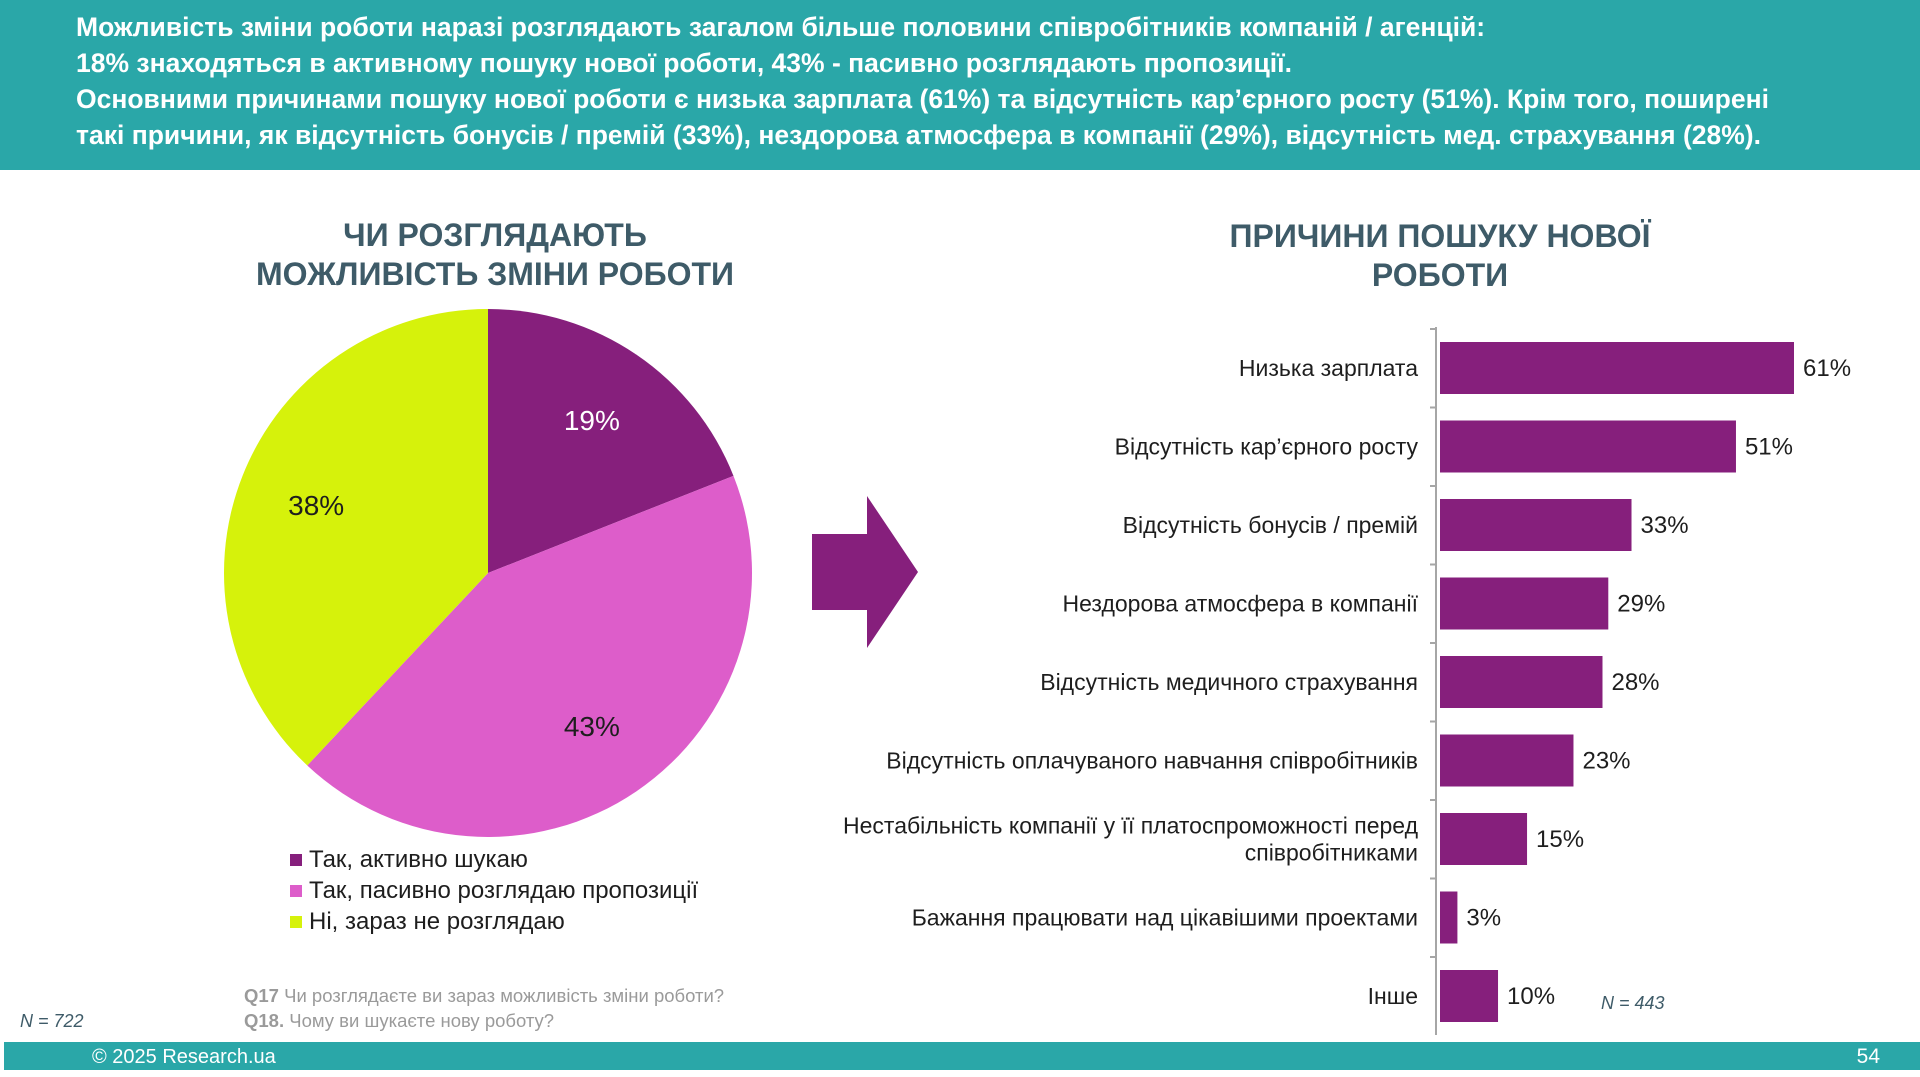  Describe the element at coordinates (592, 420) in the screenshot. I see `pie-slice-label: 19%` at that location.